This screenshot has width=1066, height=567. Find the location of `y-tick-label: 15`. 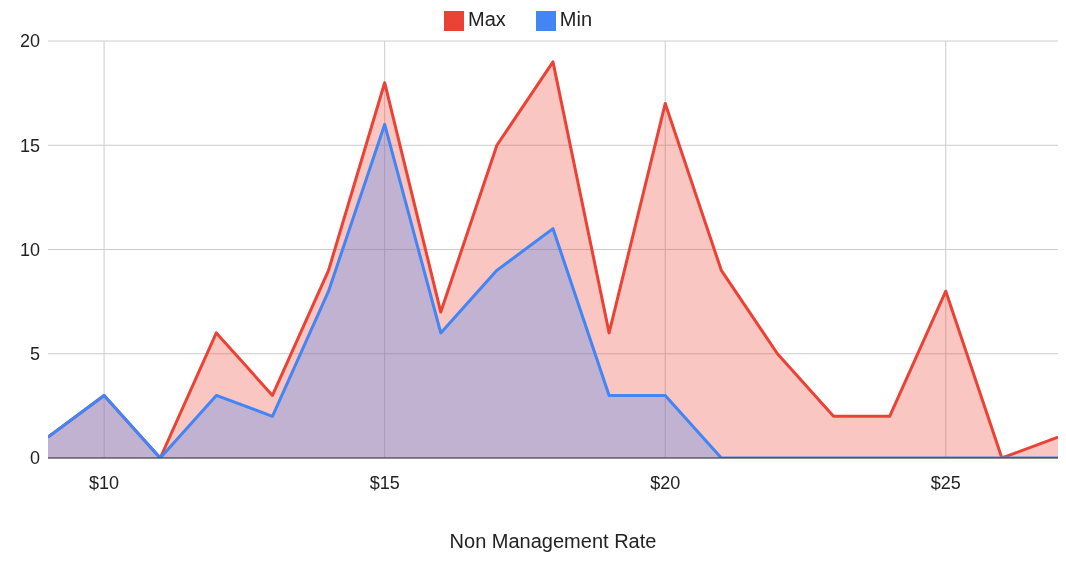

y-tick-label: 15 is located at coordinates (29, 145).